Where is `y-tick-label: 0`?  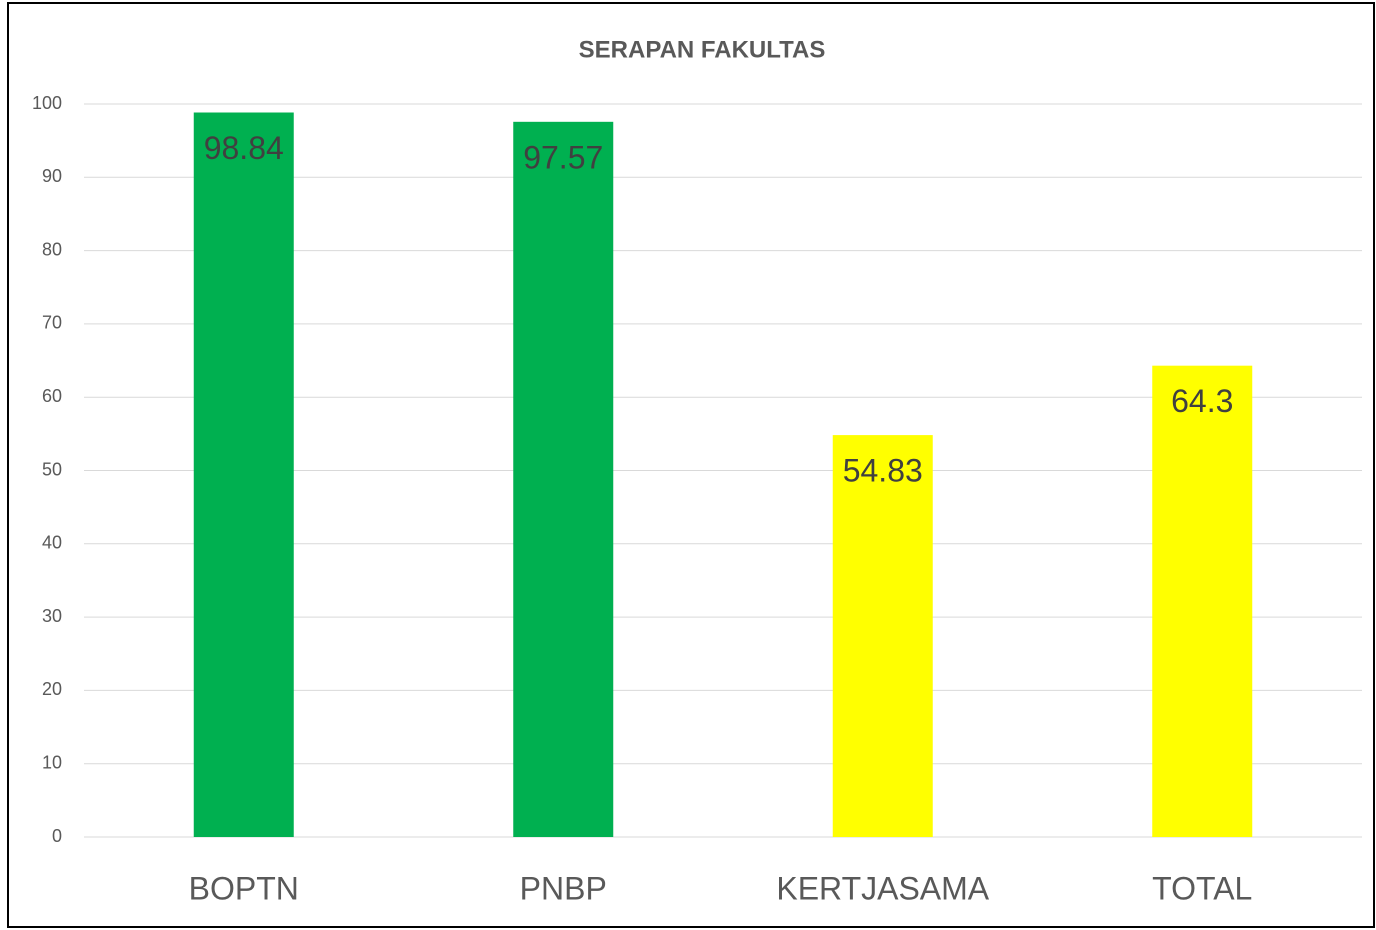
y-tick-label: 0 is located at coordinates (57, 836).